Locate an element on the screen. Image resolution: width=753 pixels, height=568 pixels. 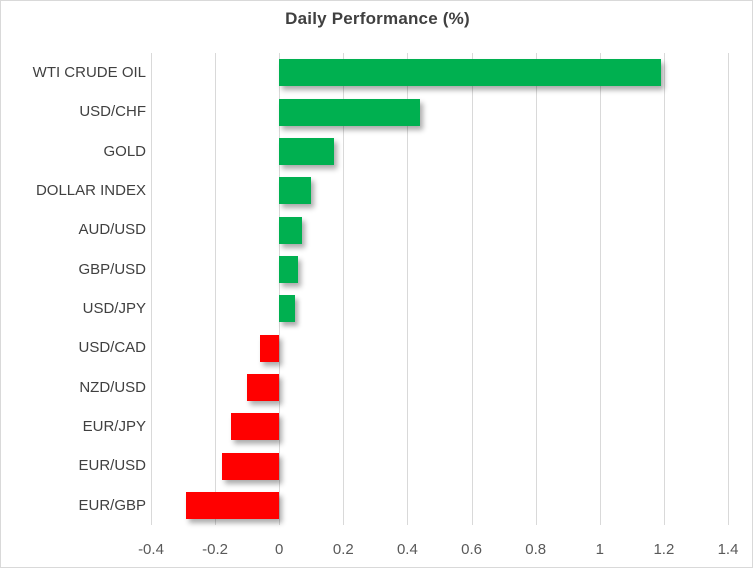
category-label-eur-usd: EUR/USD is located at coordinates (112, 466).